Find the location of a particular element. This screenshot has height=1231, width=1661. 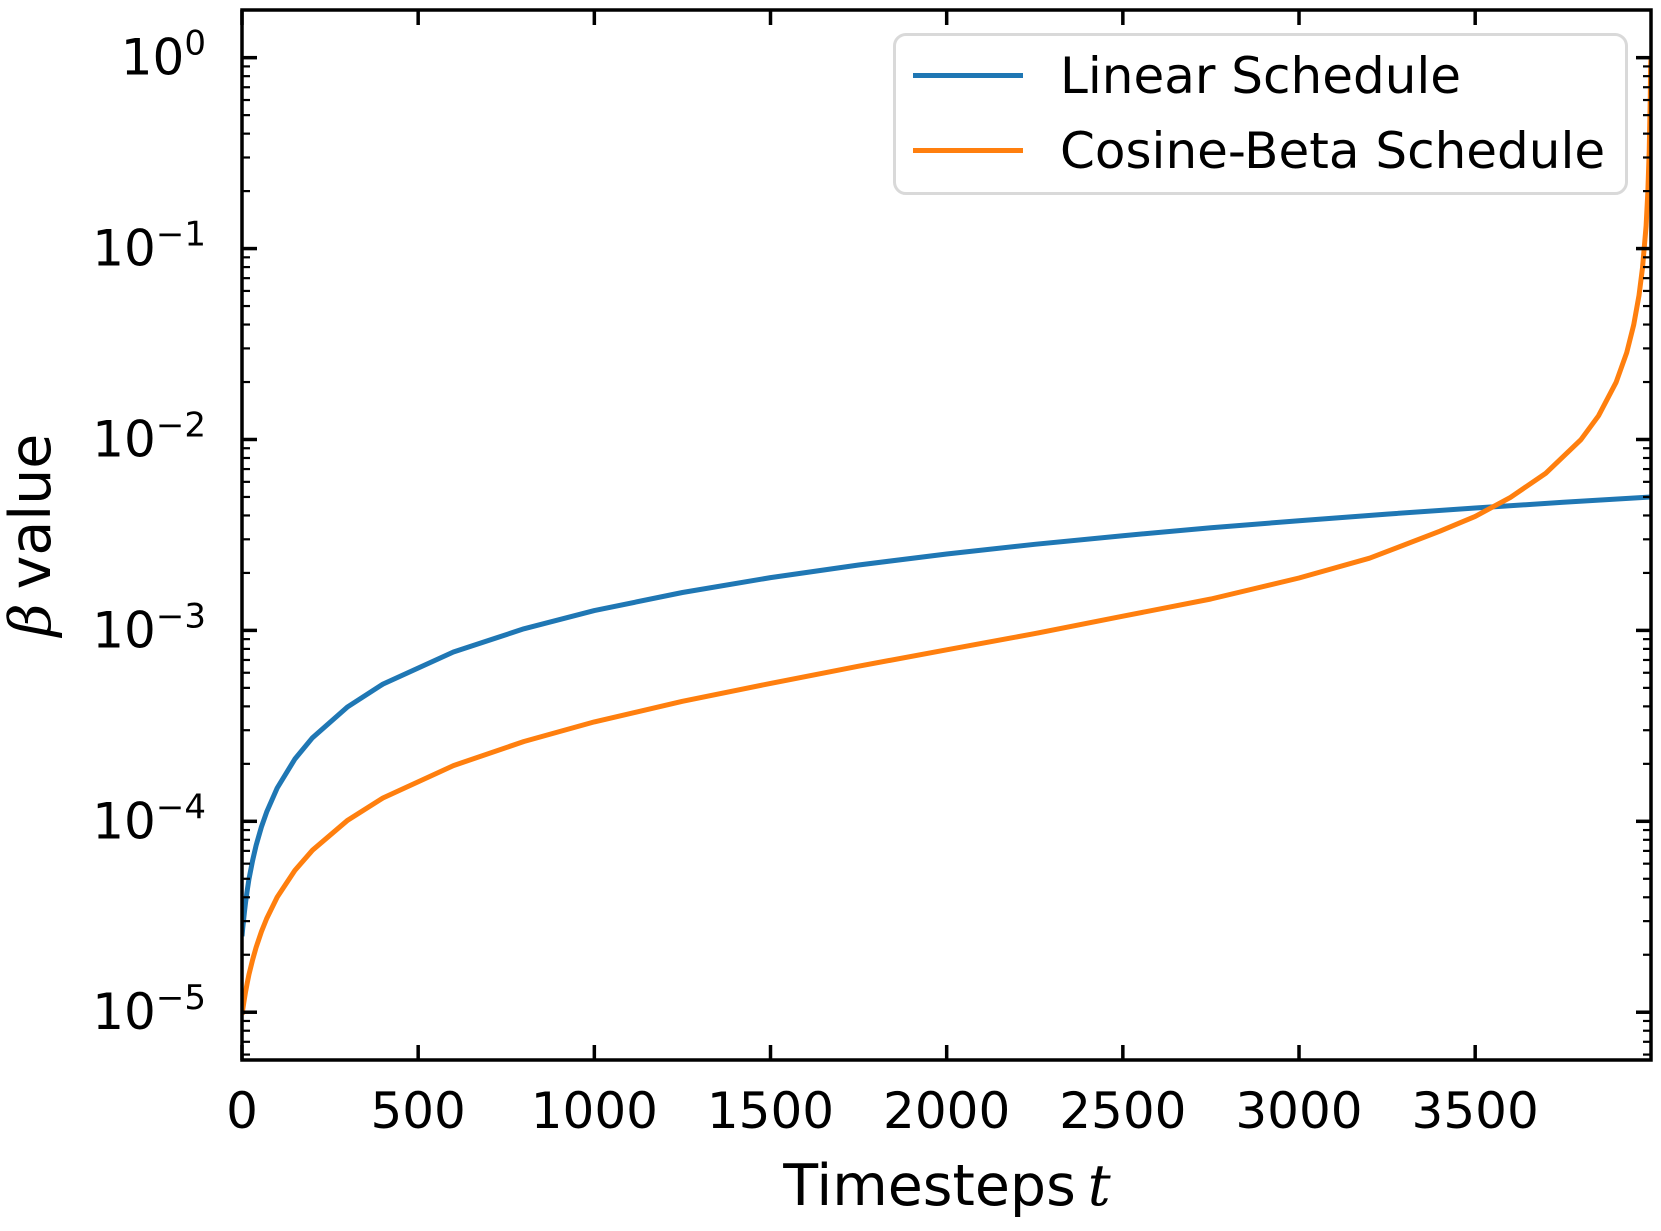

x-tick-label: 0 is located at coordinates (242, 1111).